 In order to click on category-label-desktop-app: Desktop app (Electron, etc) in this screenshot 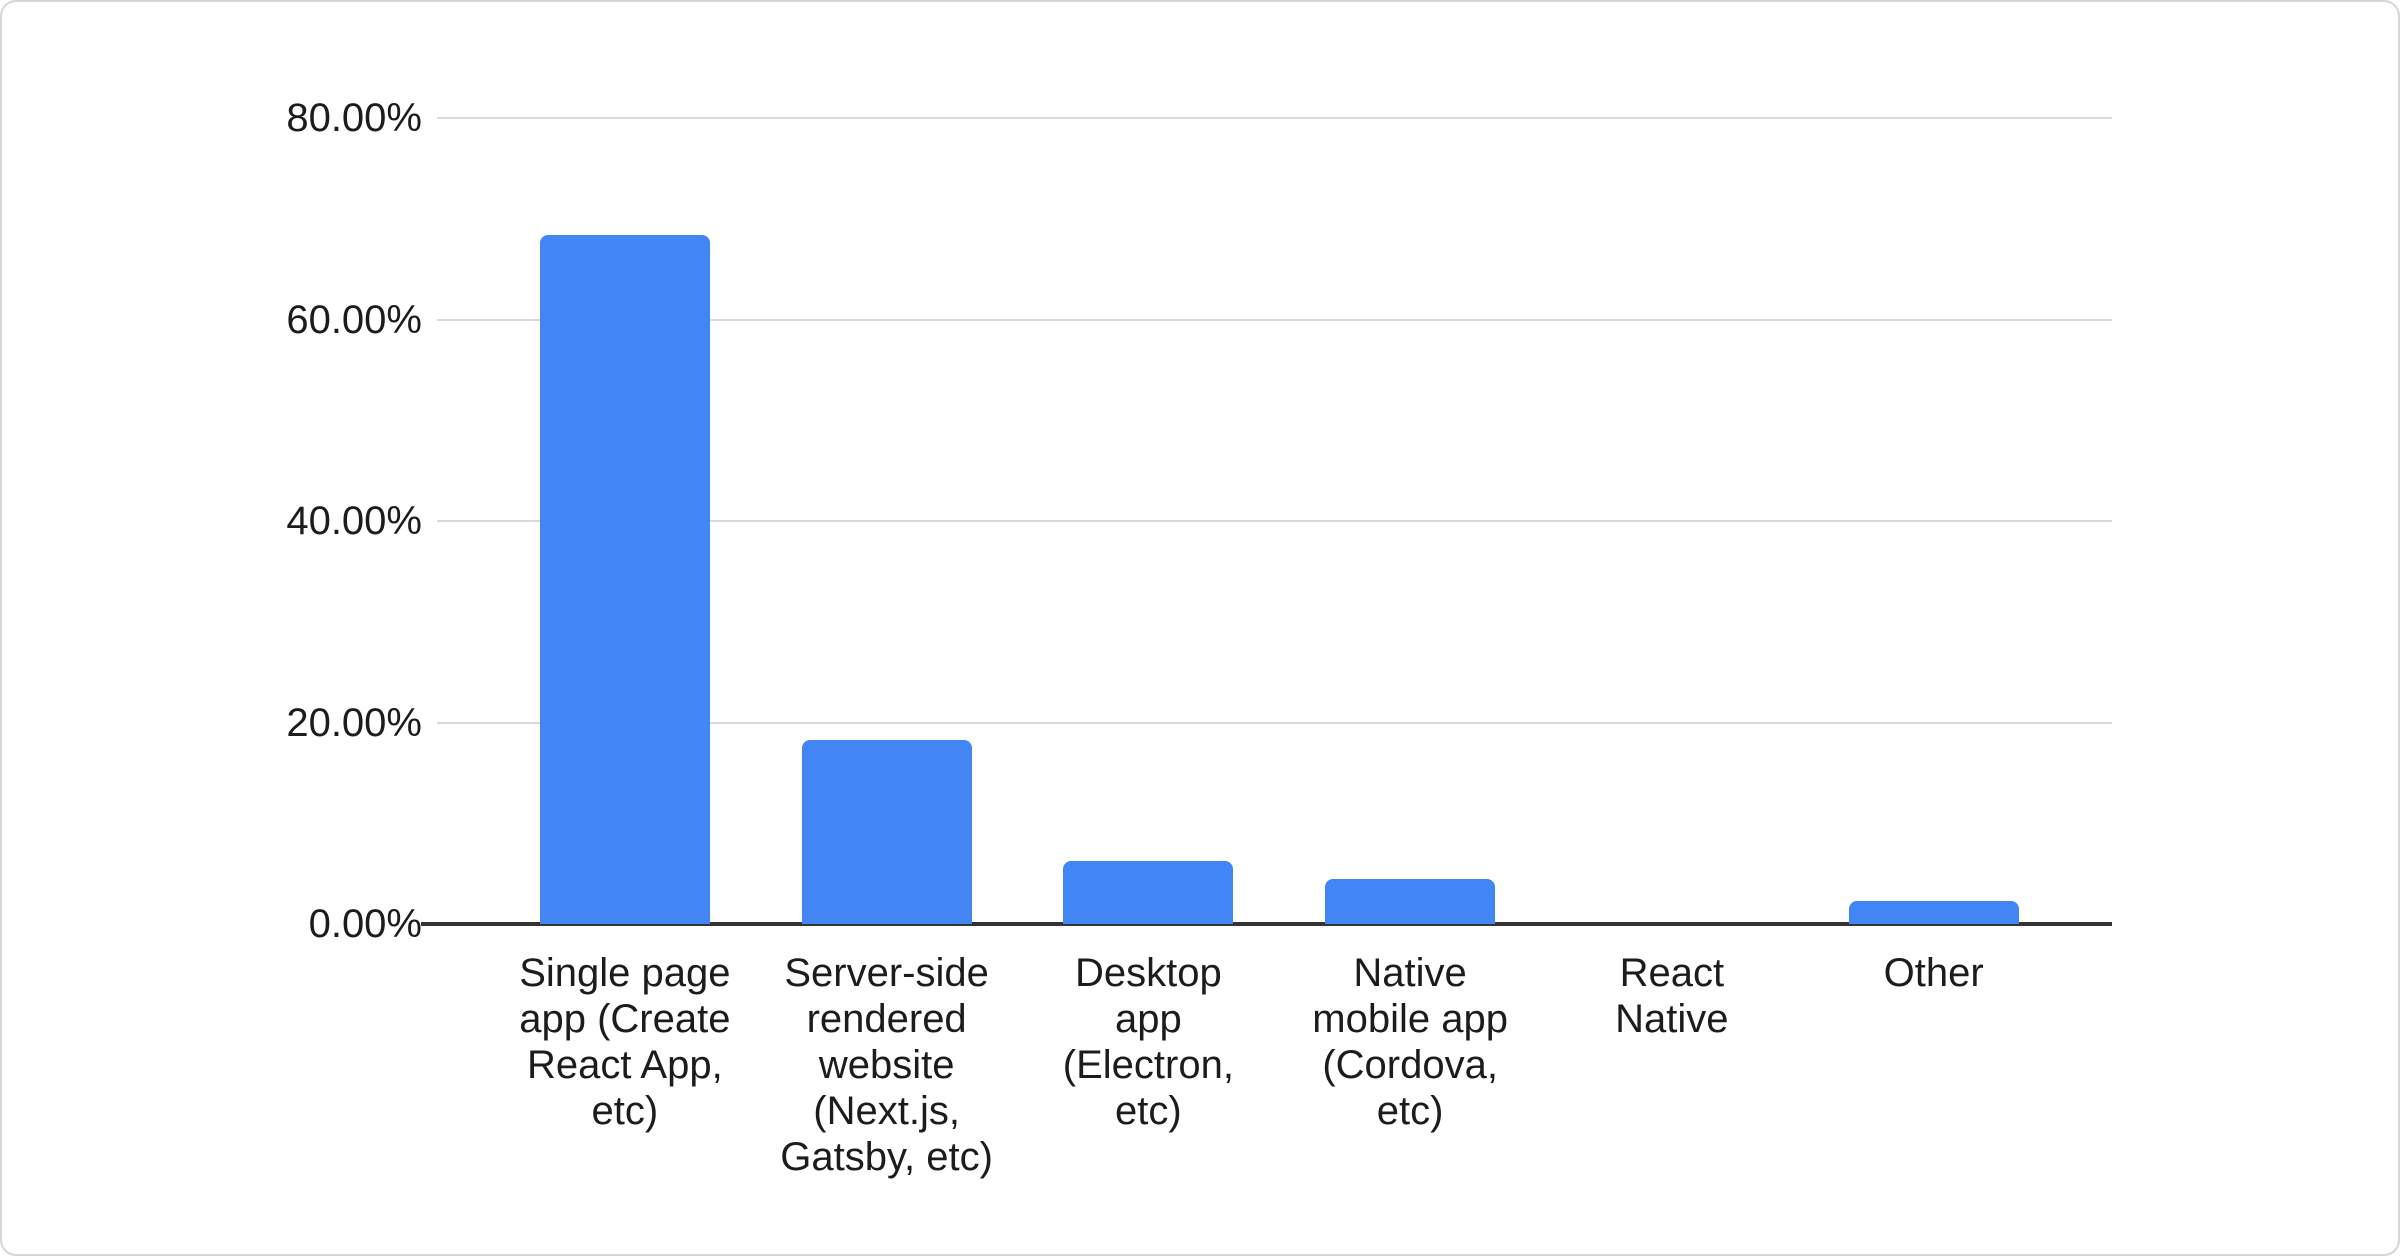, I will do `click(1148, 1042)`.